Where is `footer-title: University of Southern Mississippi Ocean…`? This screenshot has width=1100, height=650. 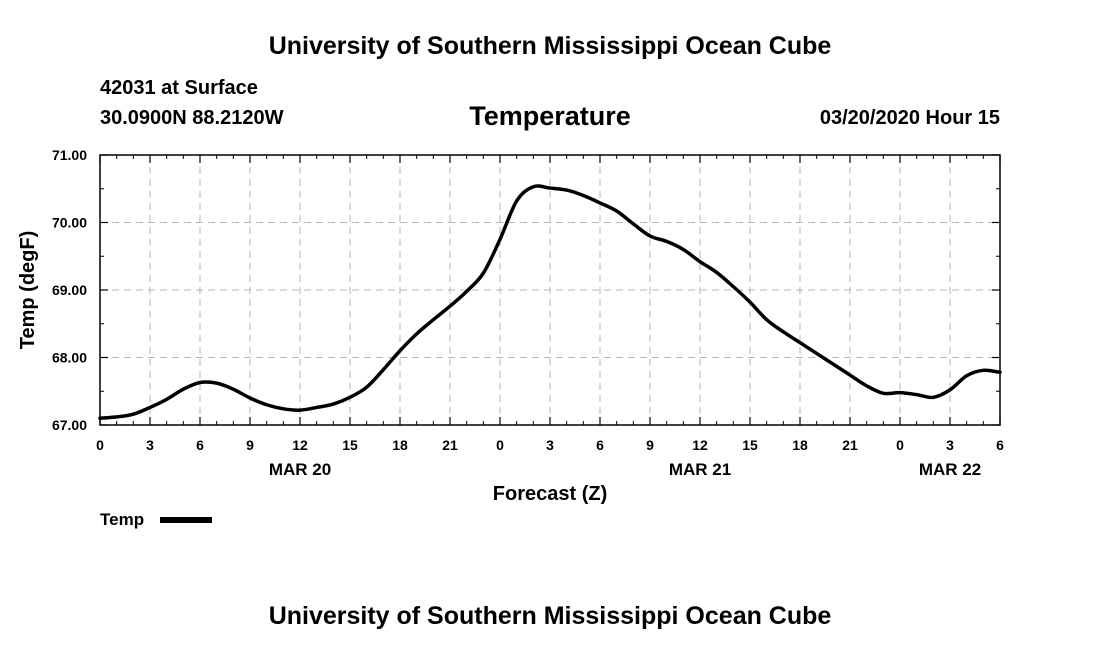
footer-title: University of Southern Mississippi Ocean… is located at coordinates (550, 616).